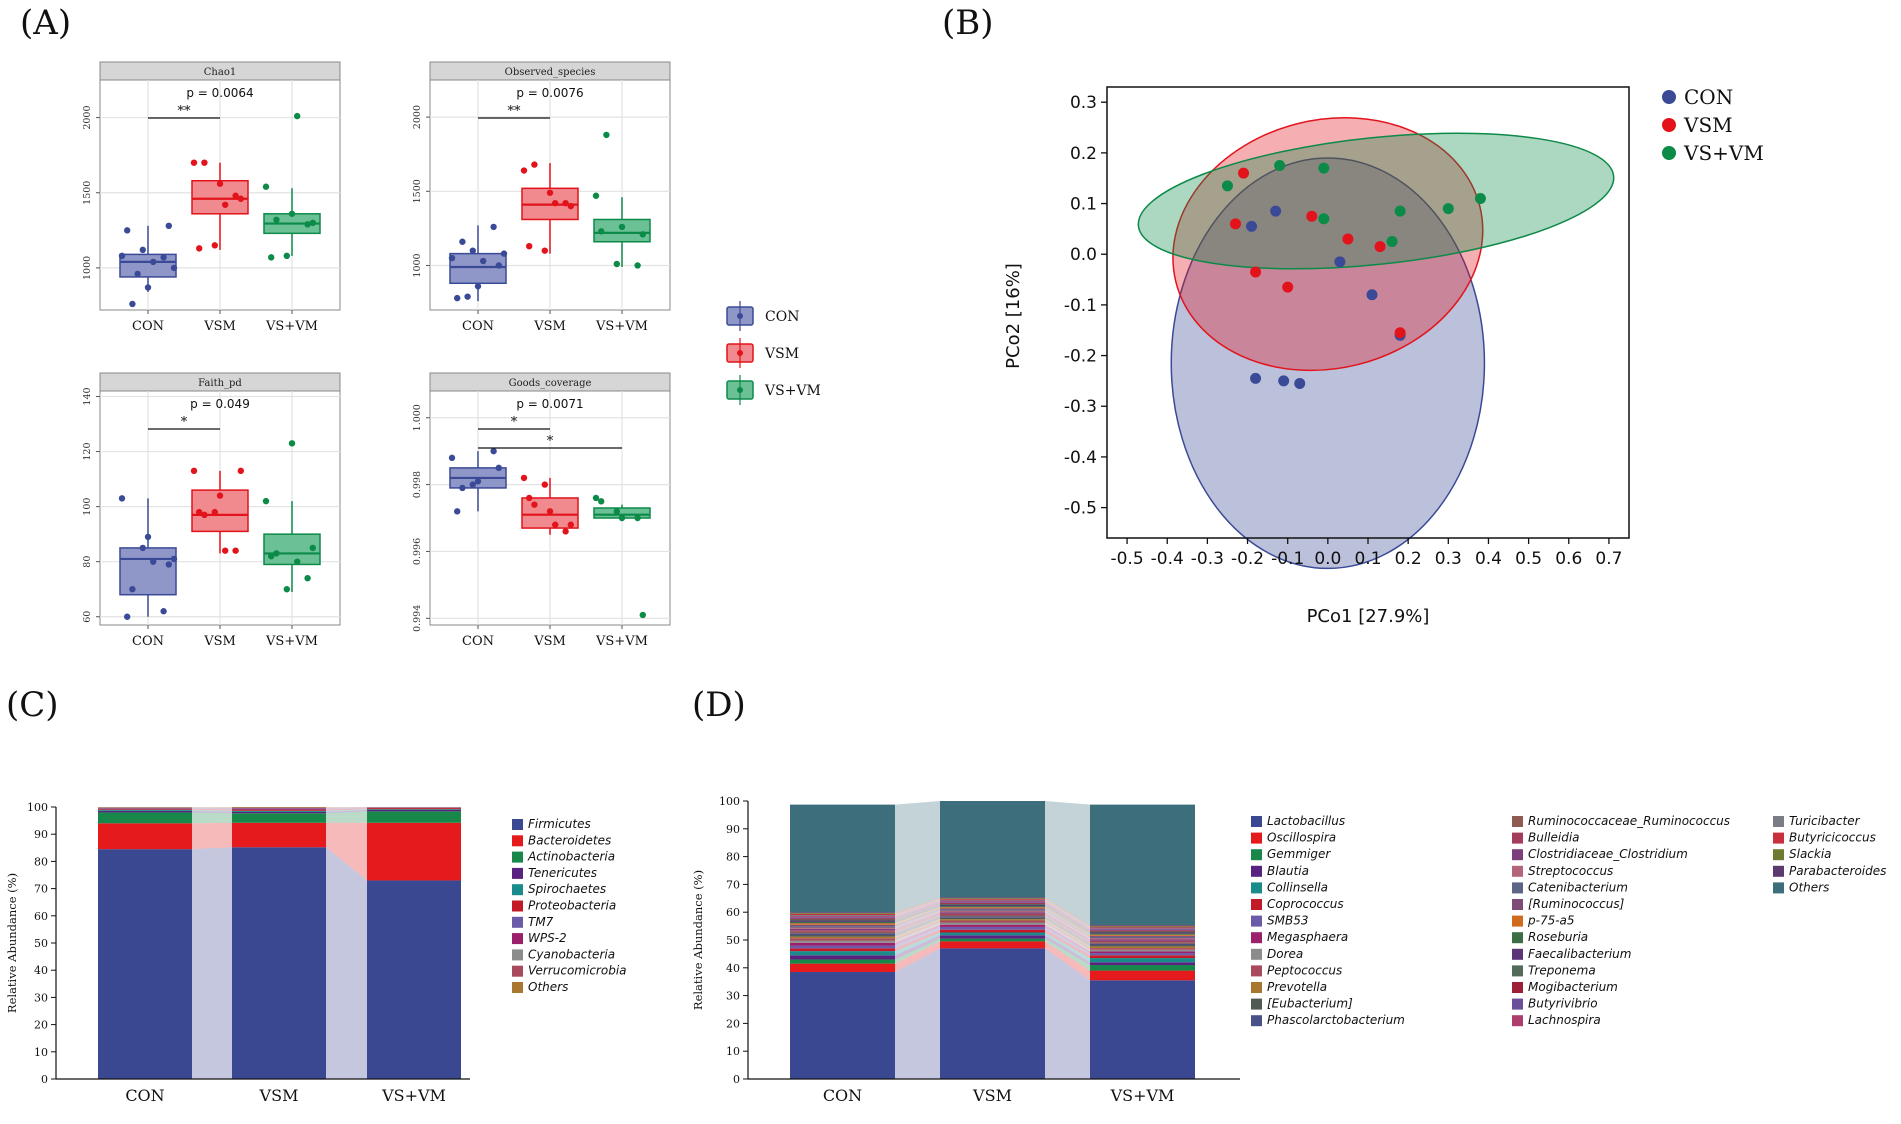 This screenshot has height=1124, width=1901. I want to click on y-tick-label: 0, so click(736, 1079).